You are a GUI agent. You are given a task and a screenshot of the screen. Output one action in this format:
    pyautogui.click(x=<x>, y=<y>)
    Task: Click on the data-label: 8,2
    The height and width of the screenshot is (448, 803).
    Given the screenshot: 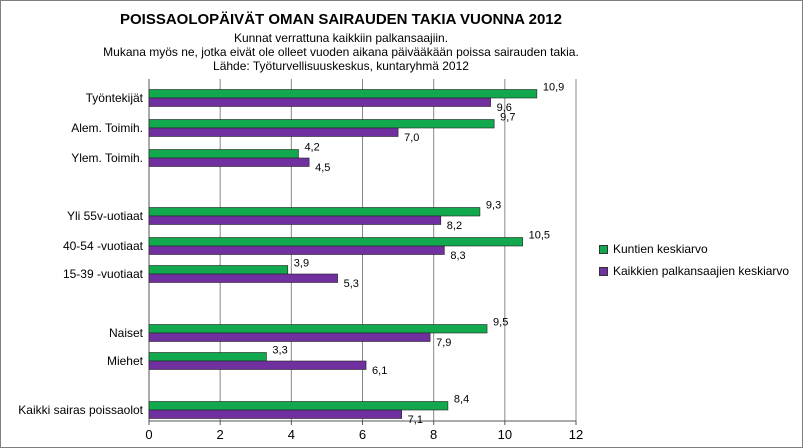 What is the action you would take?
    pyautogui.click(x=454, y=226)
    